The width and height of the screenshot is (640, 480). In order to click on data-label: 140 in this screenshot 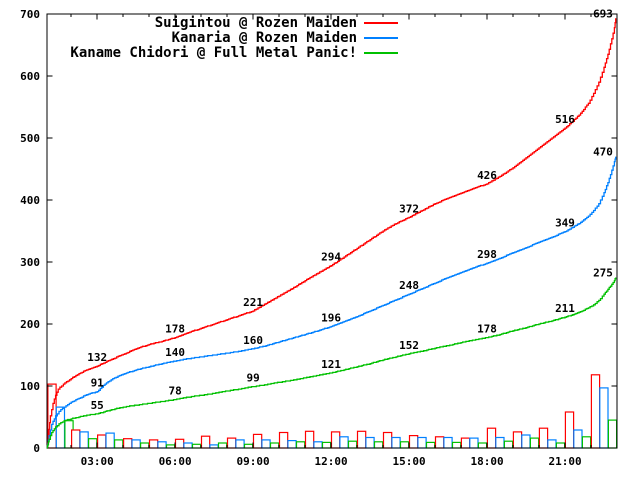, I will do `click(175, 352)`.